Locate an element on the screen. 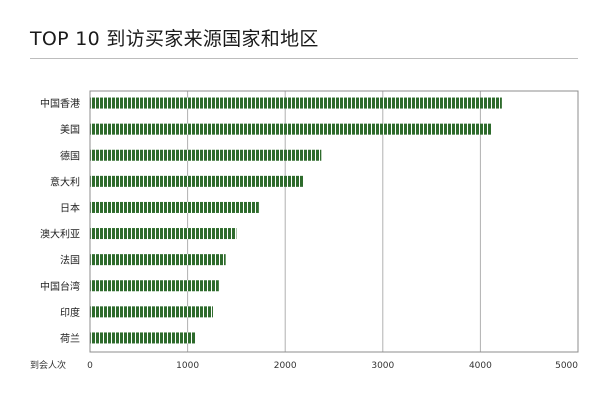 This screenshot has height=400, width=600. x-tick-labels: 0 1000 2000 3000 4000 5000 is located at coordinates (332, 366).